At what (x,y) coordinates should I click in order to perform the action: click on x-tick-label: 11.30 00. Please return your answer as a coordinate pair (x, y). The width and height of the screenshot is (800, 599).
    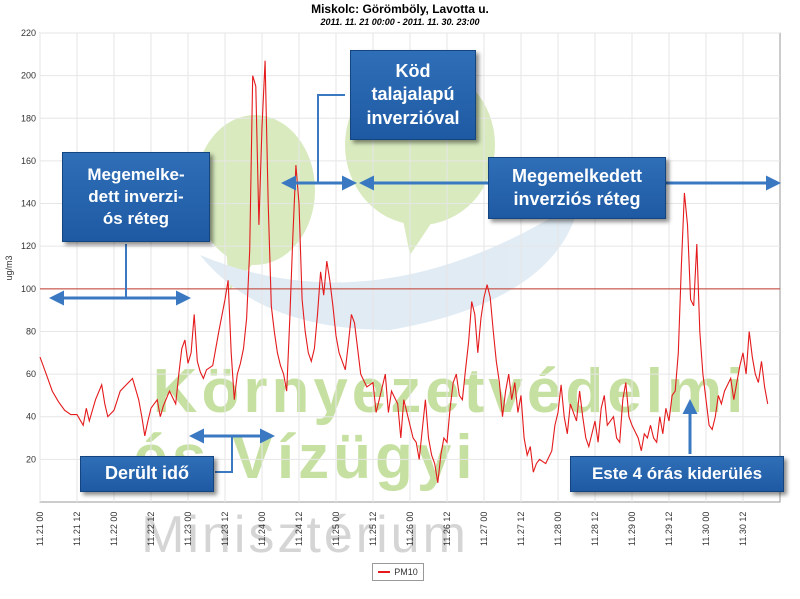
    Looking at the image, I should click on (706, 529).